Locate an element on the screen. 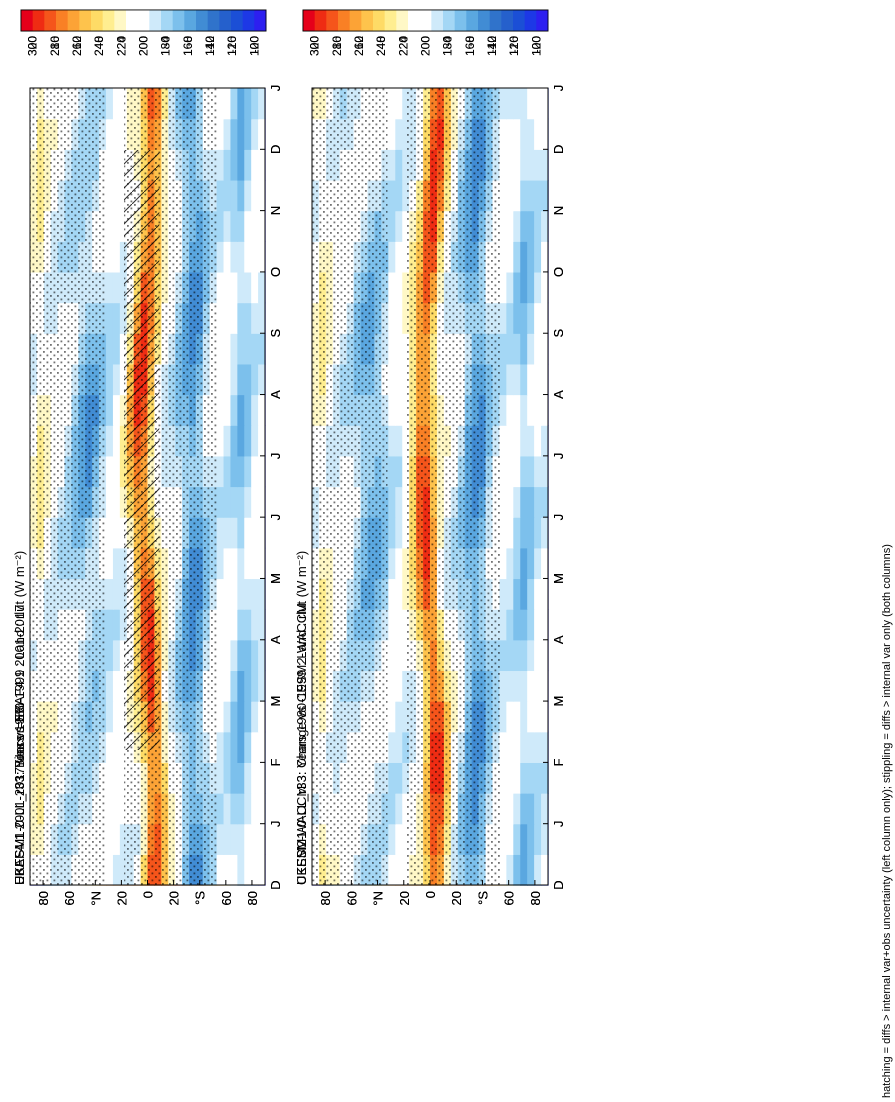  lat-tick-label: °S is located at coordinates (200, 898).